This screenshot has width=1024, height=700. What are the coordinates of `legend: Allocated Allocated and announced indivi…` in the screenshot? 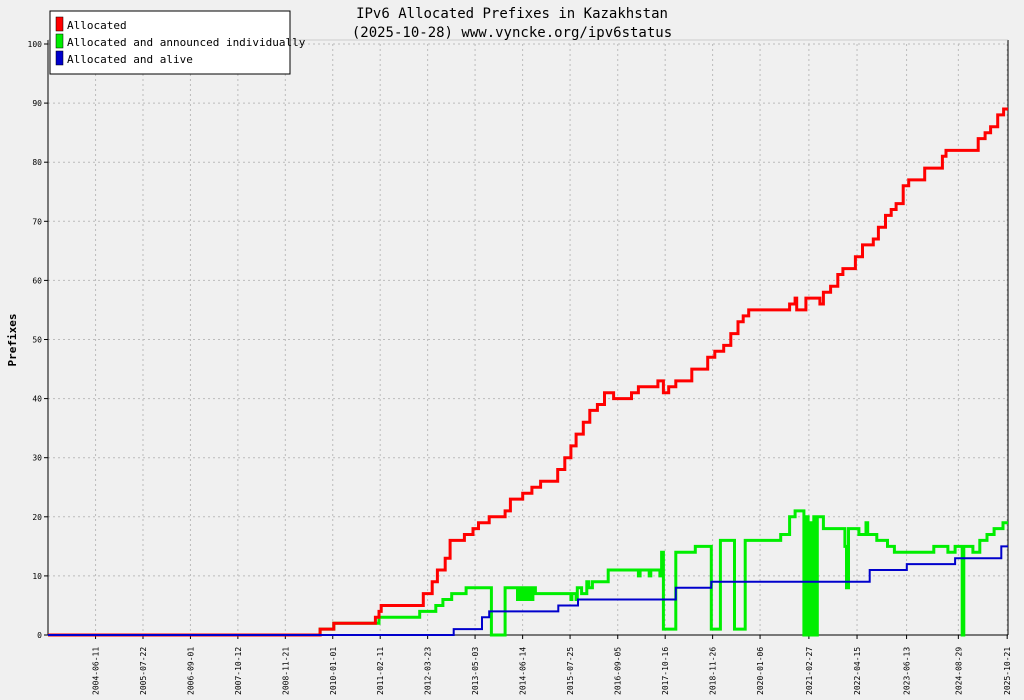 It's located at (177, 42).